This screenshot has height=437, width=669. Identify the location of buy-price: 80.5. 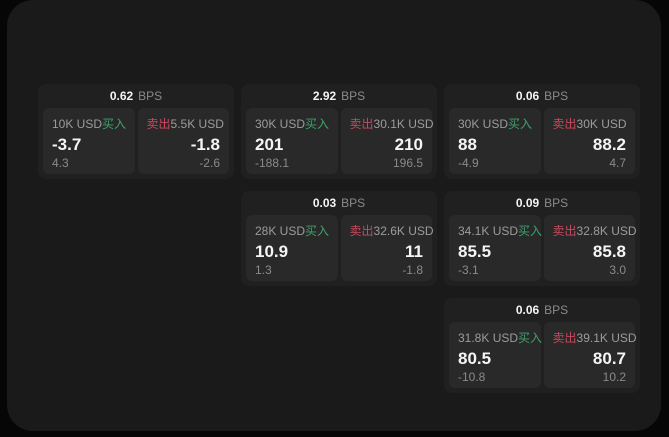
(475, 358).